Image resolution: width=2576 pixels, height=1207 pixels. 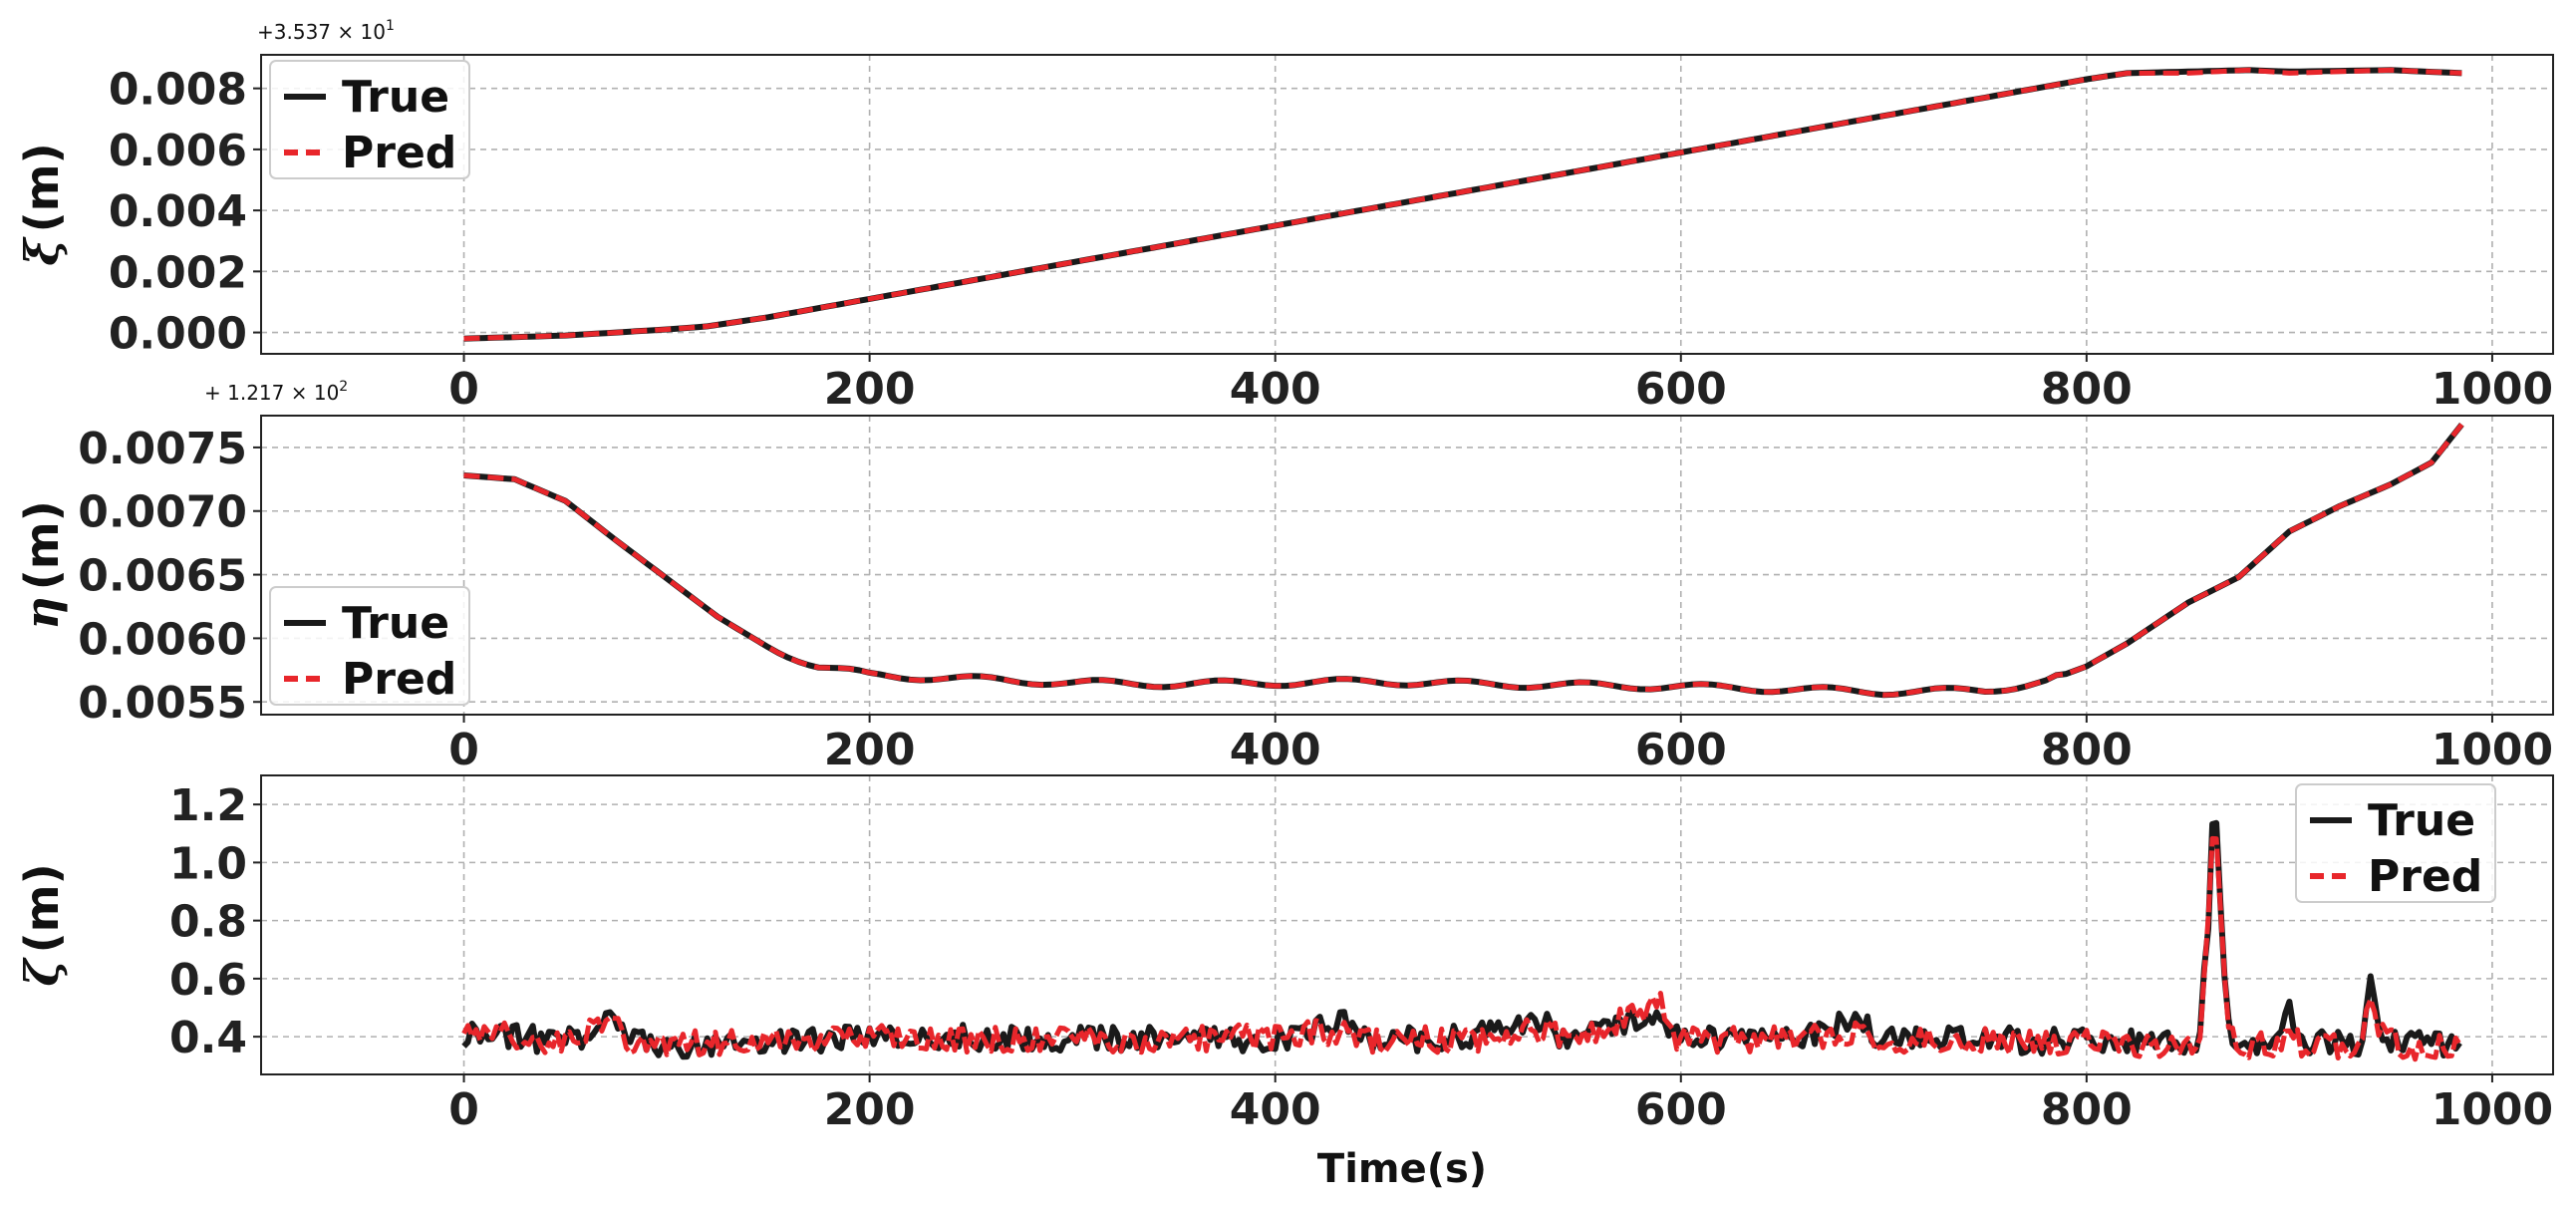 I want to click on y-tick-label: 0.002, so click(x=178, y=272).